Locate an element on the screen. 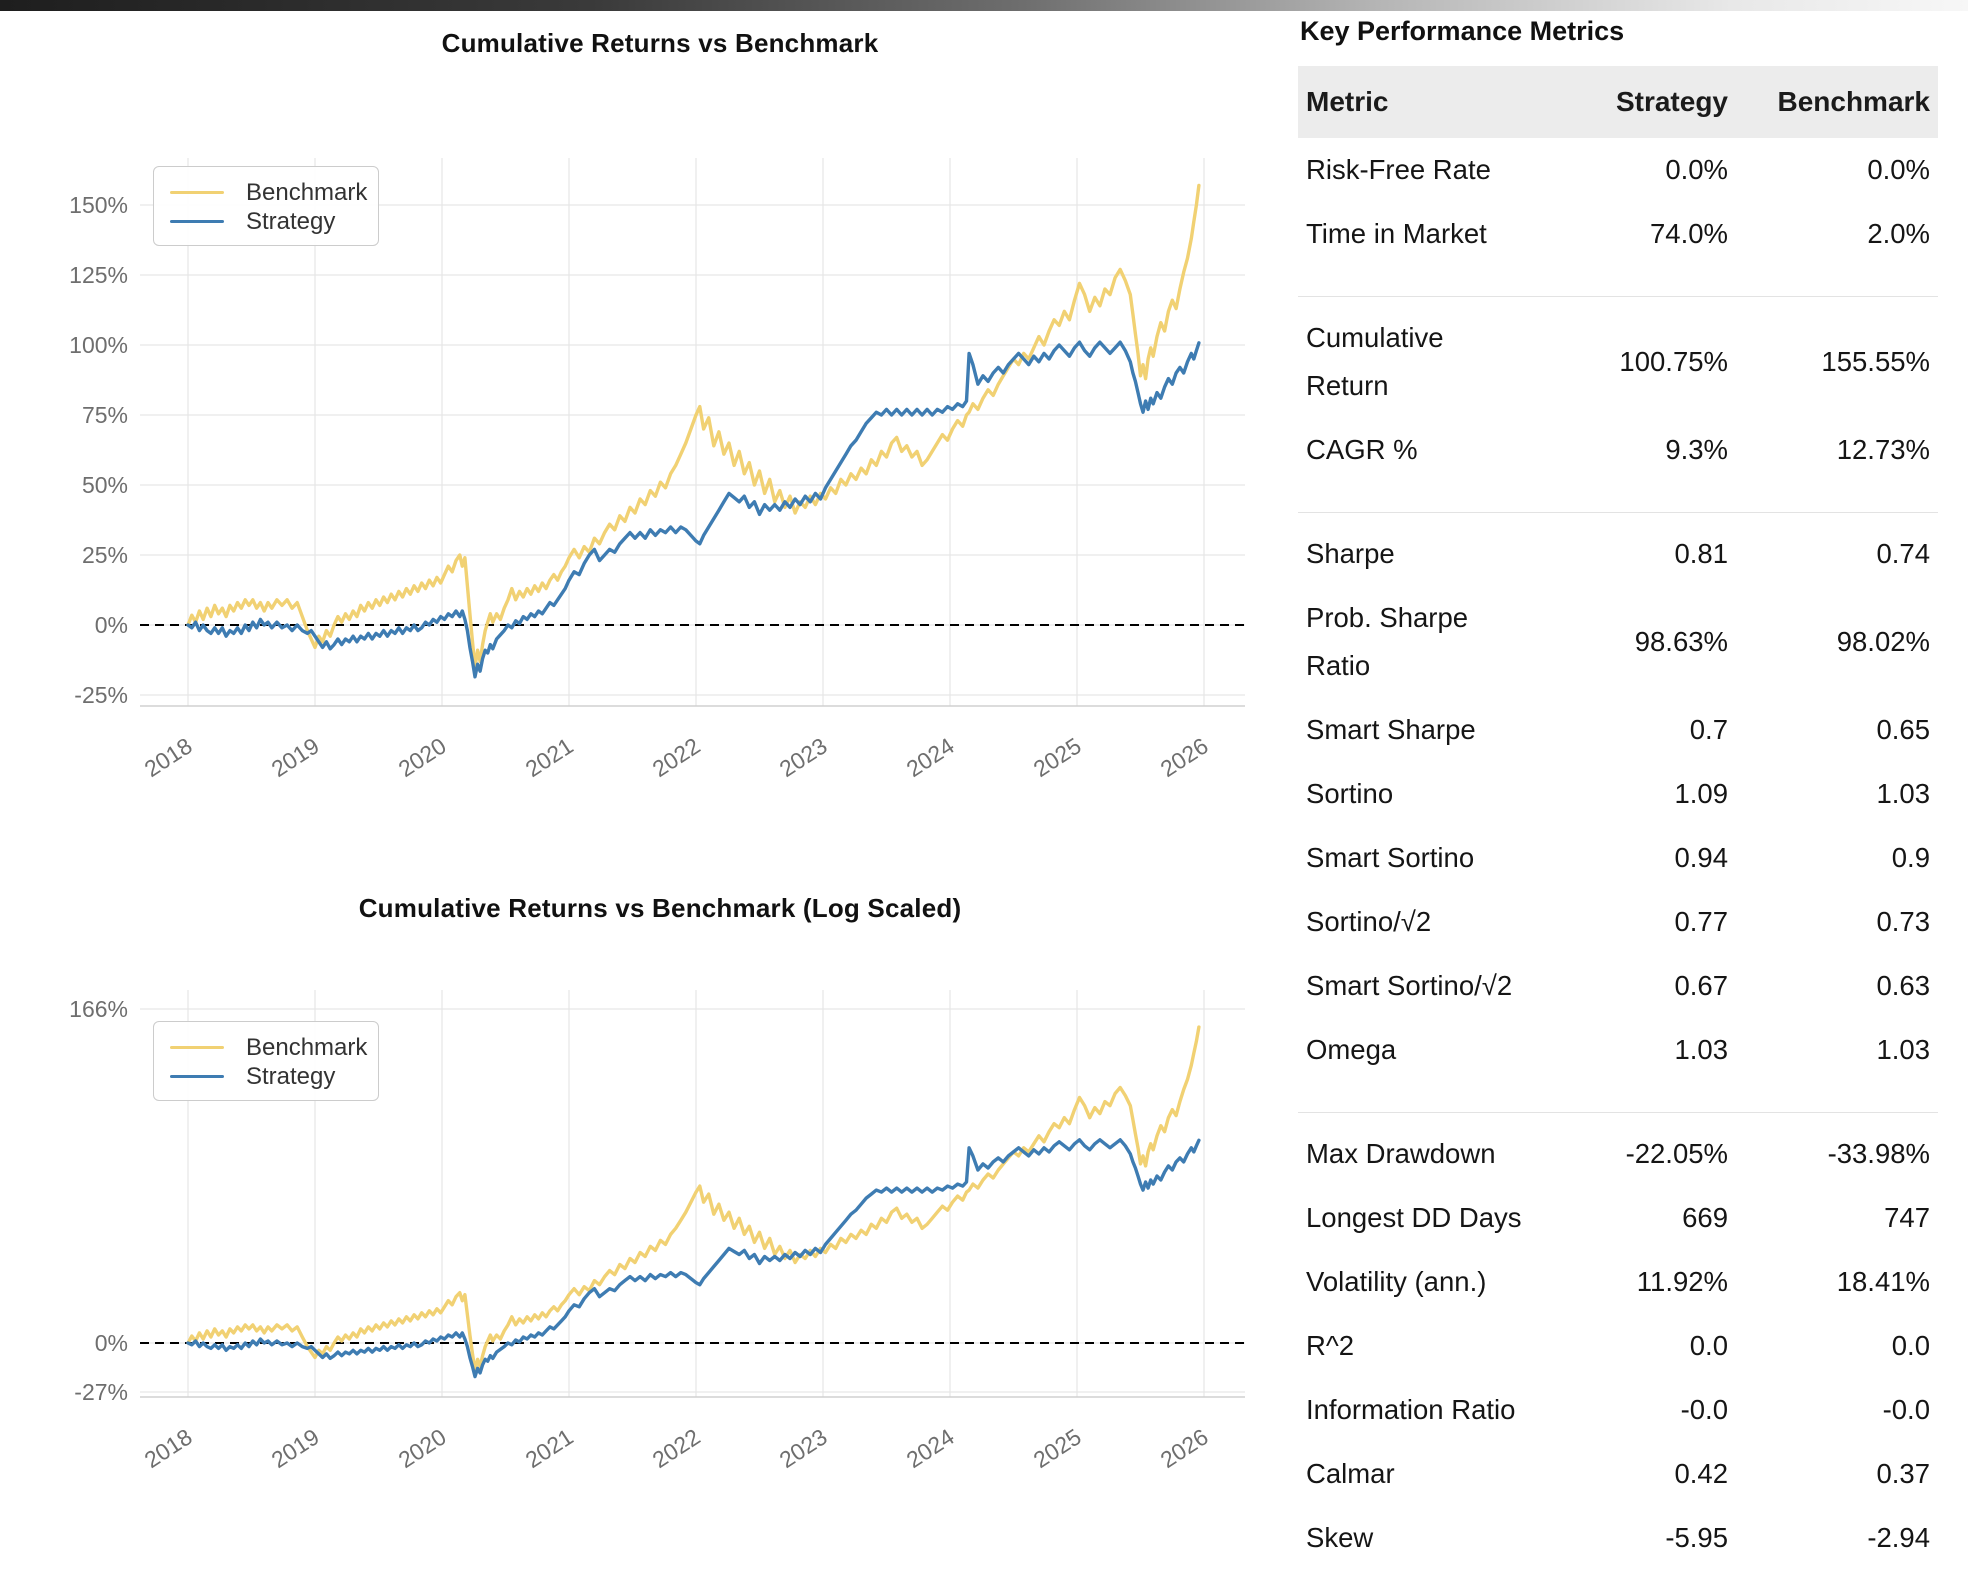 Image resolution: width=1968 pixels, height=1570 pixels. benchmark-value: 2.0% is located at coordinates (1898, 233).